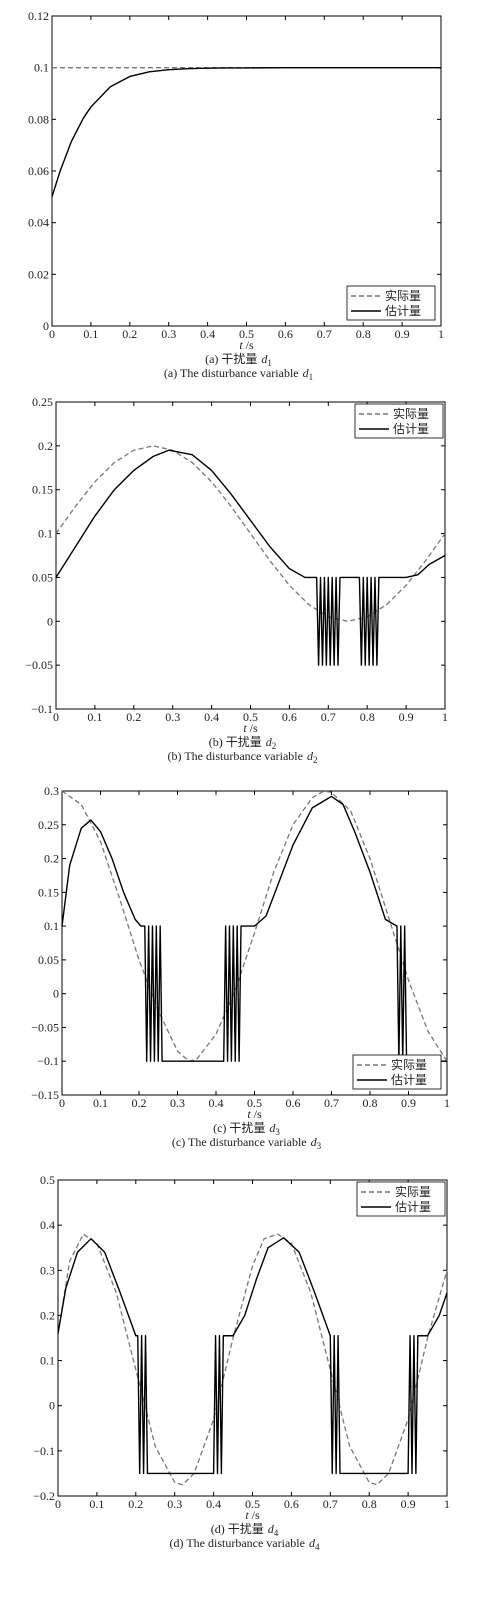 The image size is (477, 1602). I want to click on caption-cn: (b) 干扰量 d2, so click(243, 743).